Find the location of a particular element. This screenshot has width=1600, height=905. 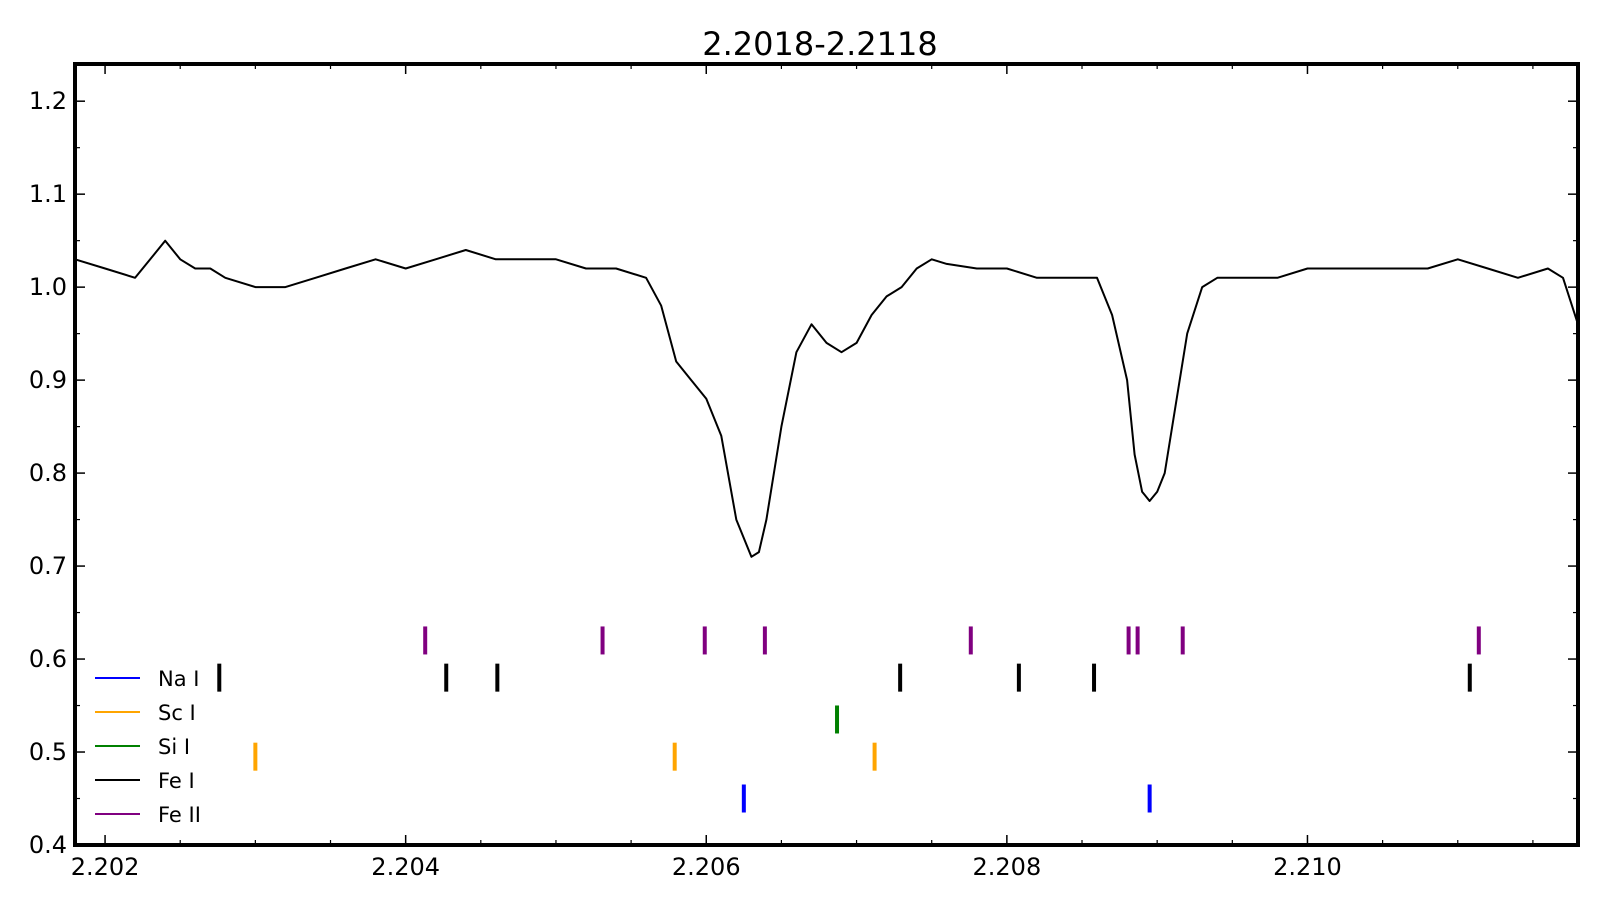

x-tick-label: 2.202 is located at coordinates (105, 867).